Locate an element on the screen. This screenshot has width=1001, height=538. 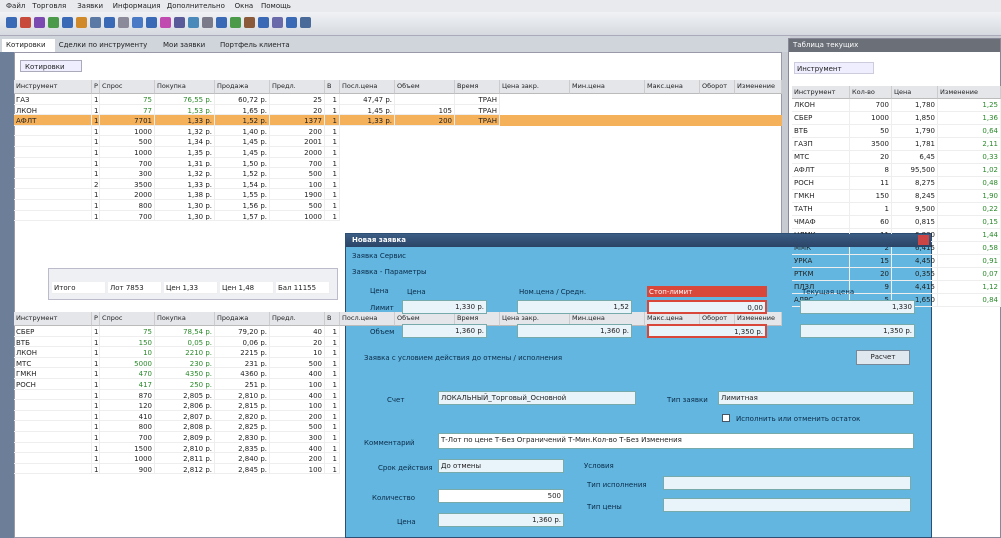
input: 1,330 р. is located at coordinates (444, 307).